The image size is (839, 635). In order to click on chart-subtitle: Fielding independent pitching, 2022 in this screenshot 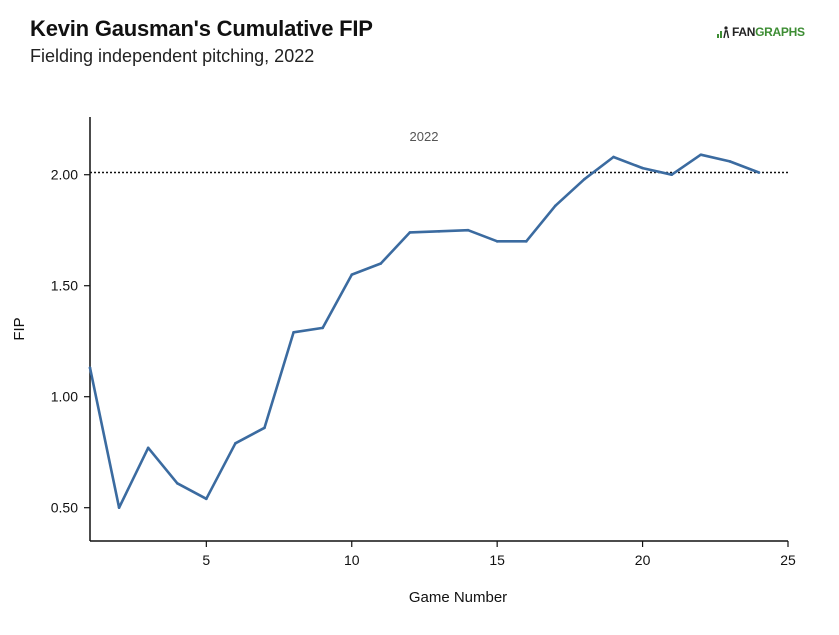, I will do `click(172, 56)`.